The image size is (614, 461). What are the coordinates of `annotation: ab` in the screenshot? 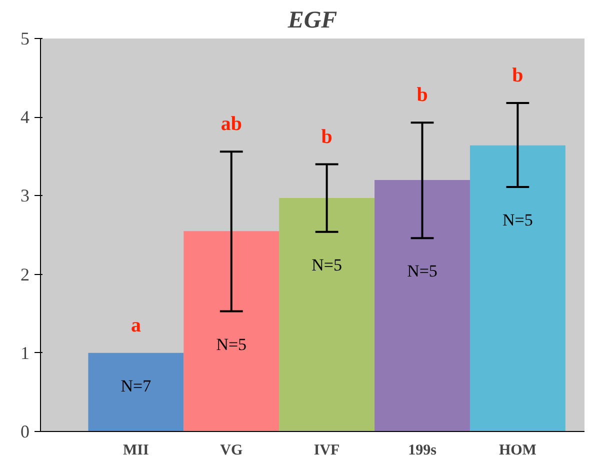 It's located at (231, 124).